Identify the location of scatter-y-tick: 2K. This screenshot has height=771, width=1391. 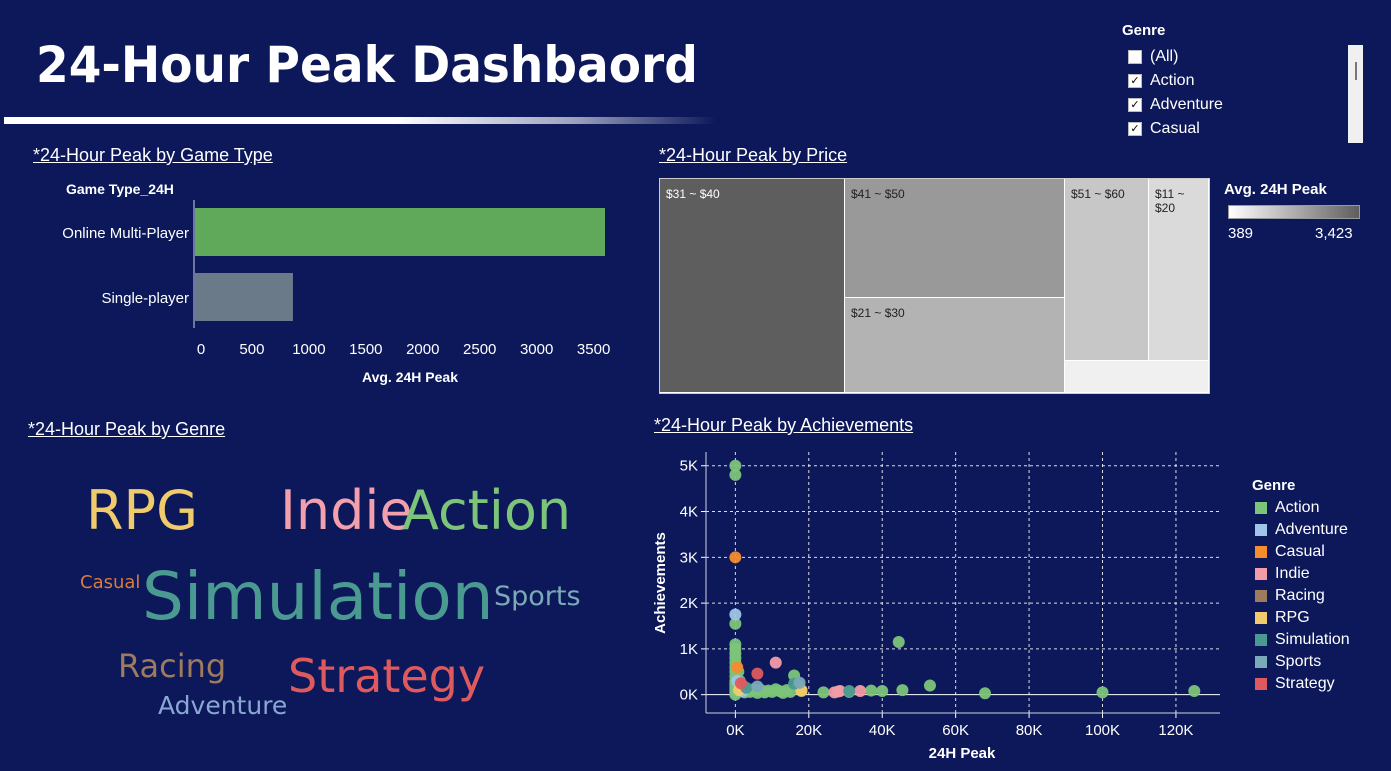
(689, 603).